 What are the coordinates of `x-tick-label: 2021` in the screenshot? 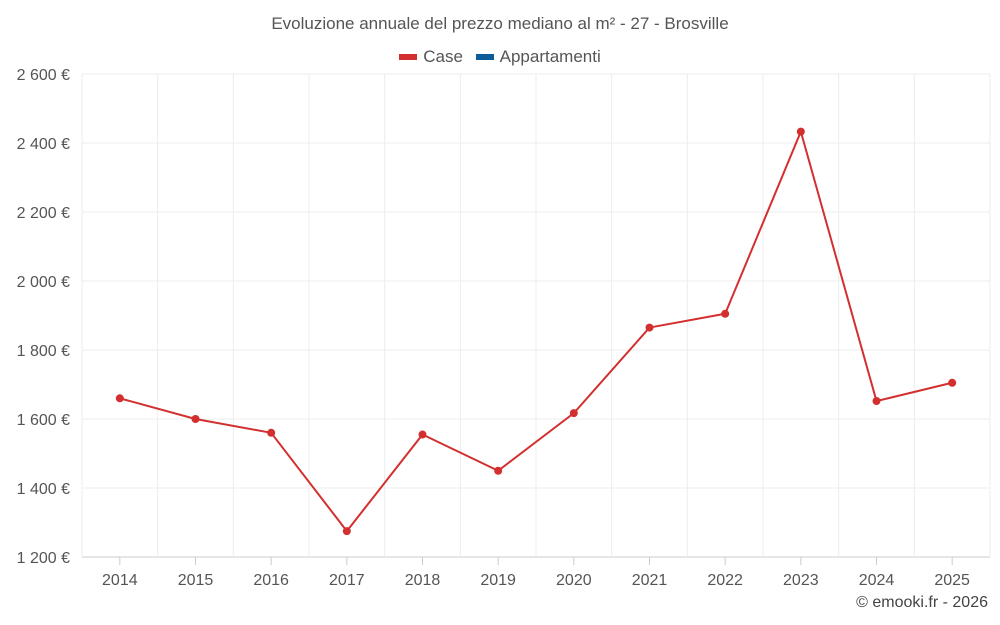 It's located at (650, 580).